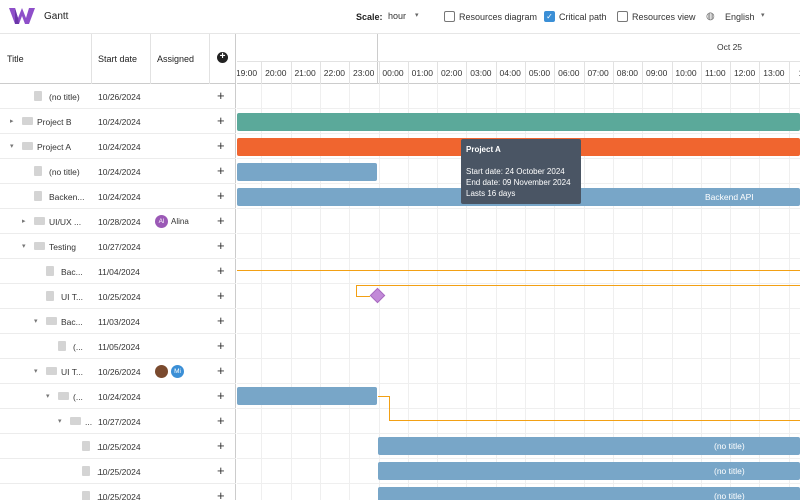 Image resolution: width=800 pixels, height=500 pixels. I want to click on table-row: UI T... 10/25/2024 +, so click(118, 296).